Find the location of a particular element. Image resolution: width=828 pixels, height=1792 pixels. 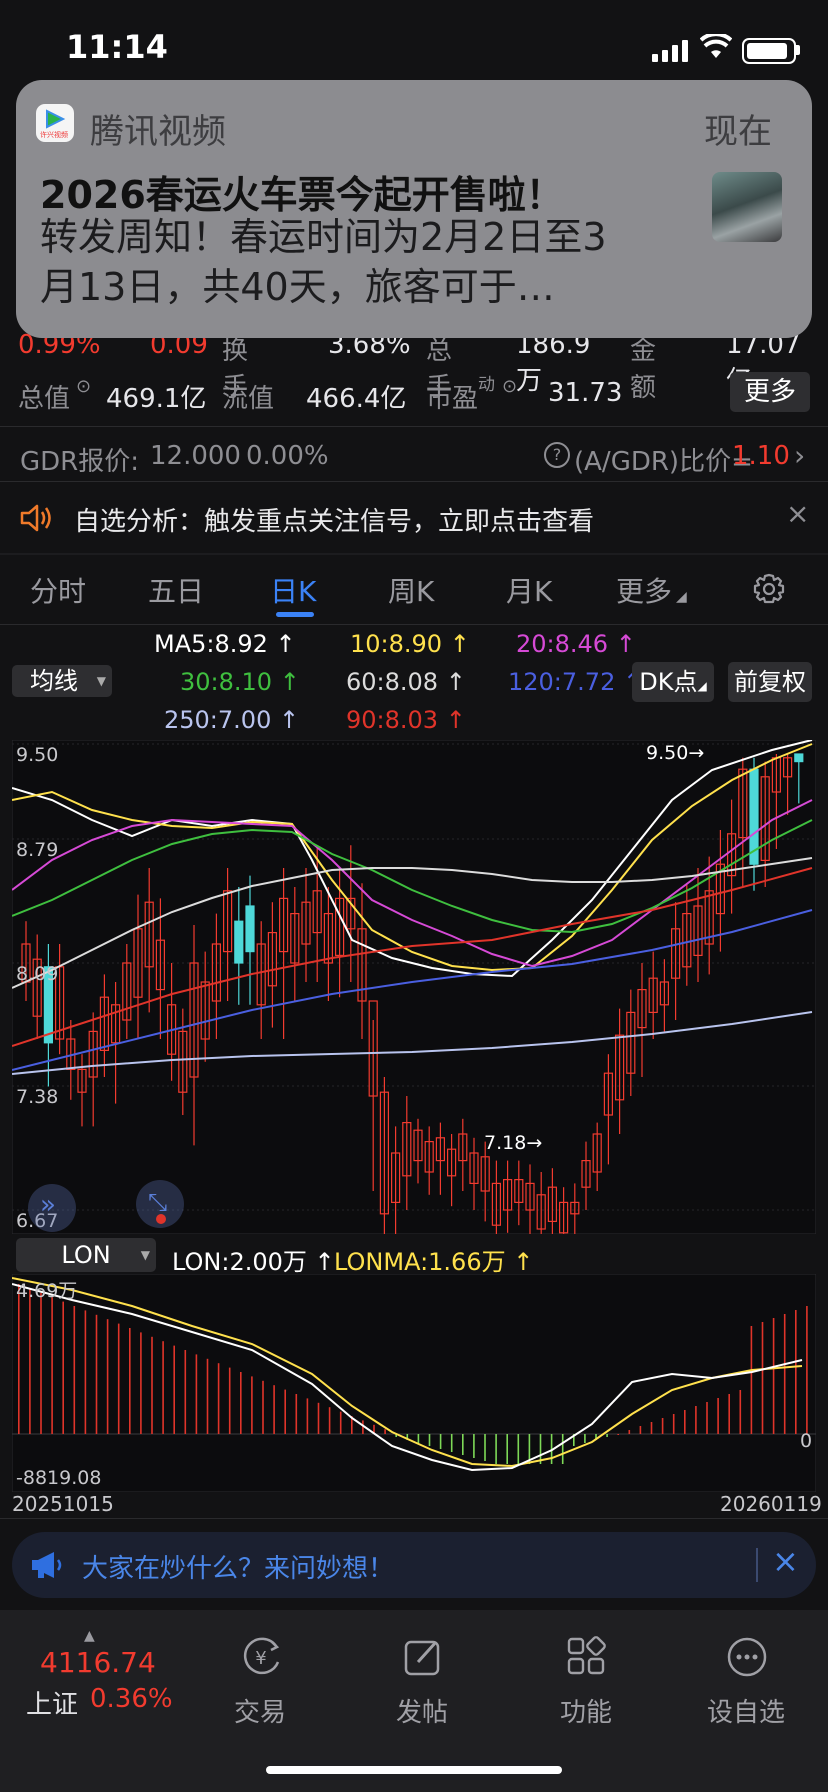

indicator-select-label: LON is located at coordinates (86, 1255).